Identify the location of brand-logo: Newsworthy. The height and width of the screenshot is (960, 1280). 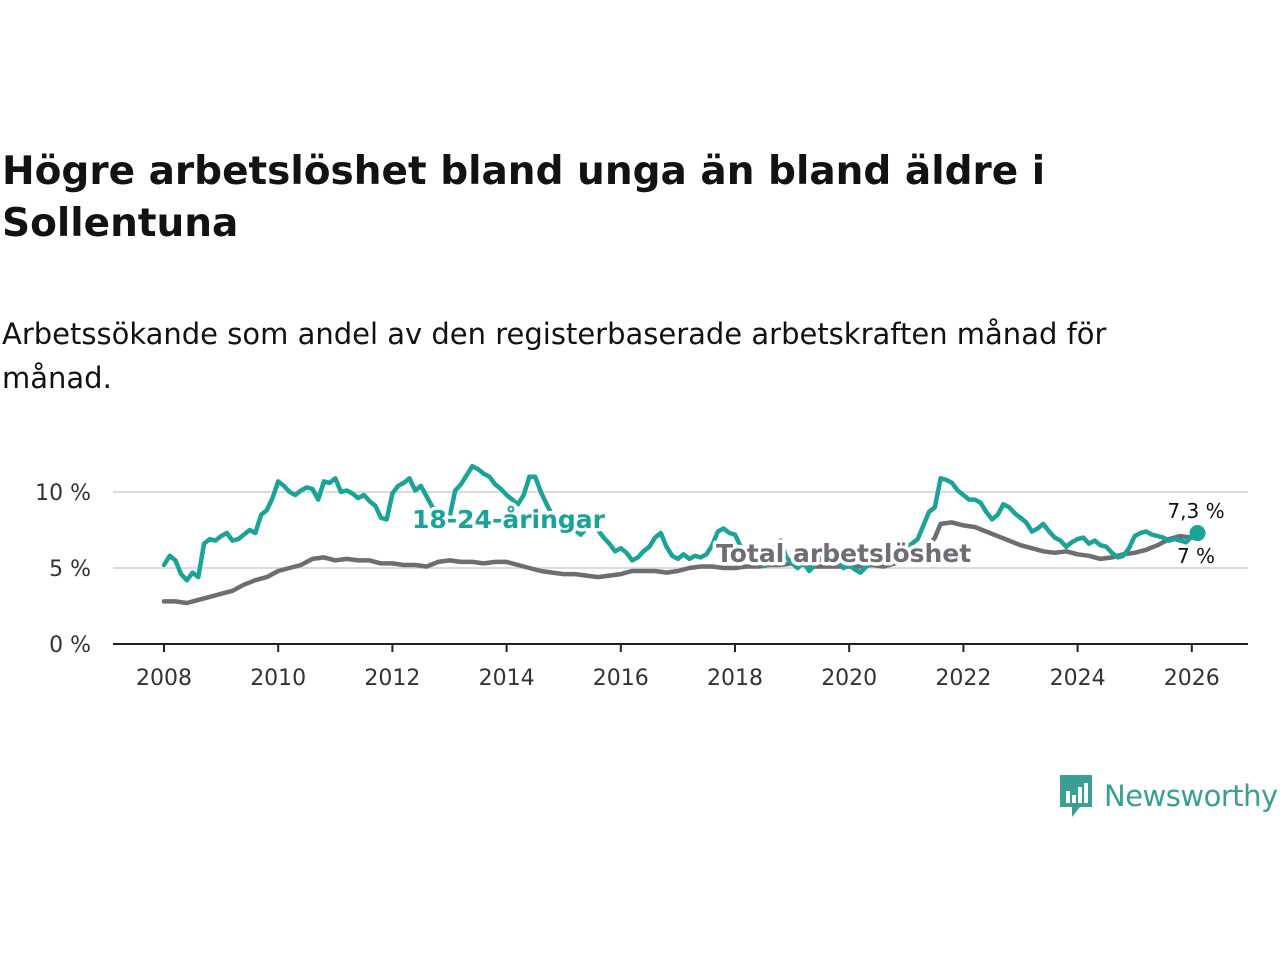
(1168, 796).